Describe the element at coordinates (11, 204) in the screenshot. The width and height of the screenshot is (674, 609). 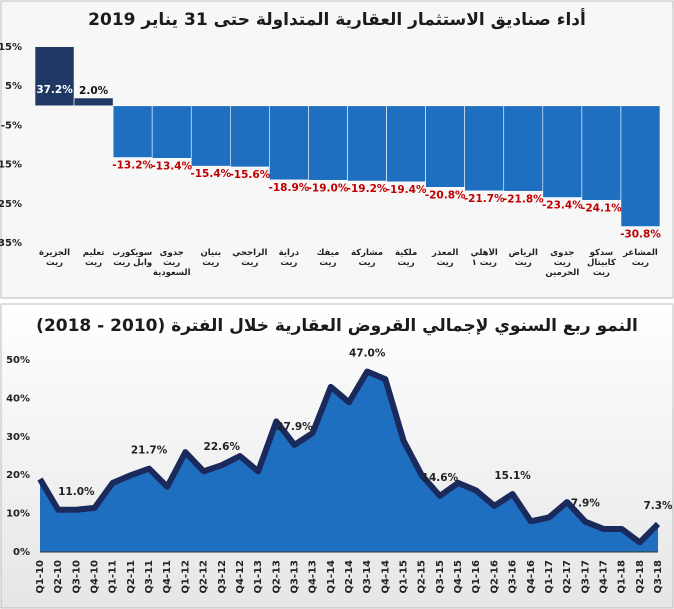
I see `y-tick-label: -25%` at that location.